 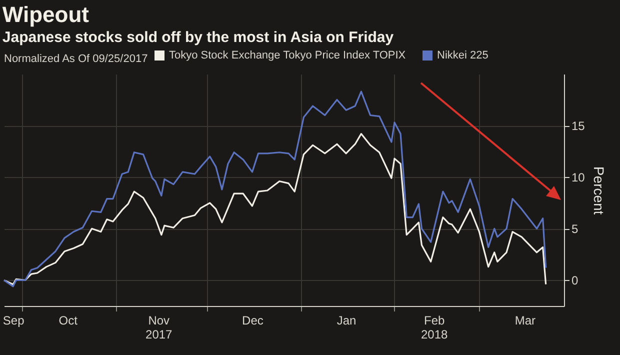 I want to click on y-tick-label: 5, so click(x=575, y=229).